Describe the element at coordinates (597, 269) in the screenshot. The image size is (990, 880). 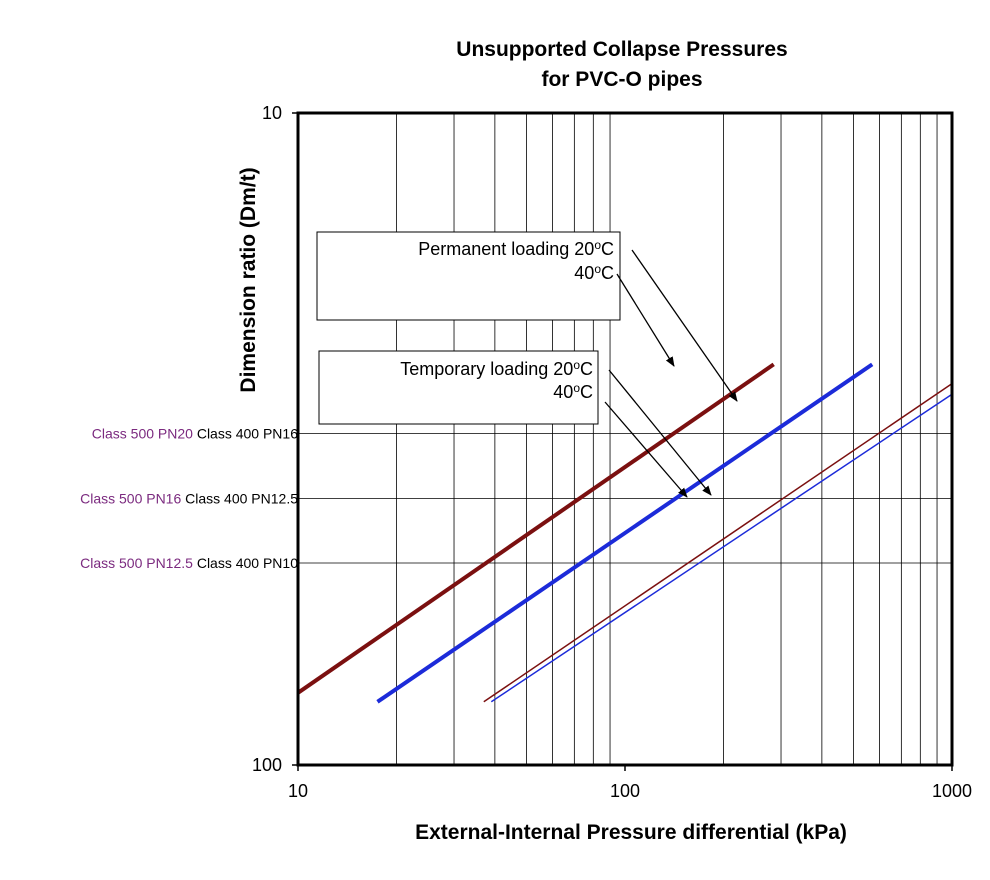
I see `annotation-permanent-sup-2: o` at that location.